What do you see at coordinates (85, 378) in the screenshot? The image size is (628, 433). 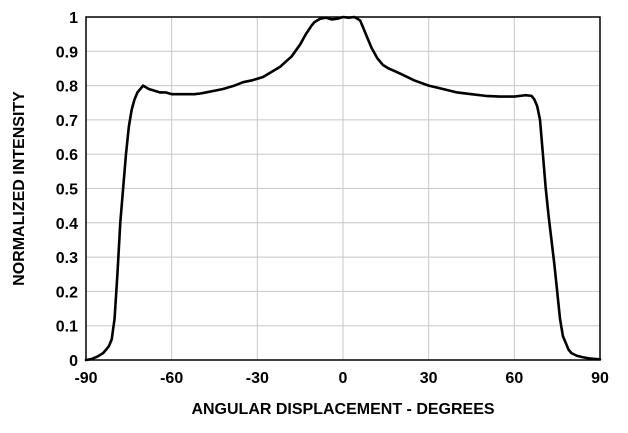 I see `x-tick-label: -90` at bounding box center [85, 378].